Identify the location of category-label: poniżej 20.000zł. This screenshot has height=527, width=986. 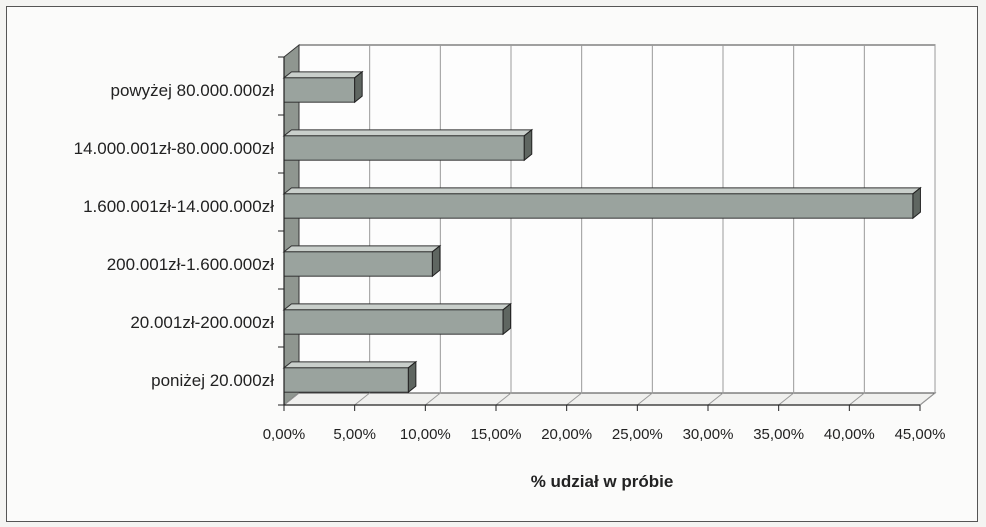
(212, 380).